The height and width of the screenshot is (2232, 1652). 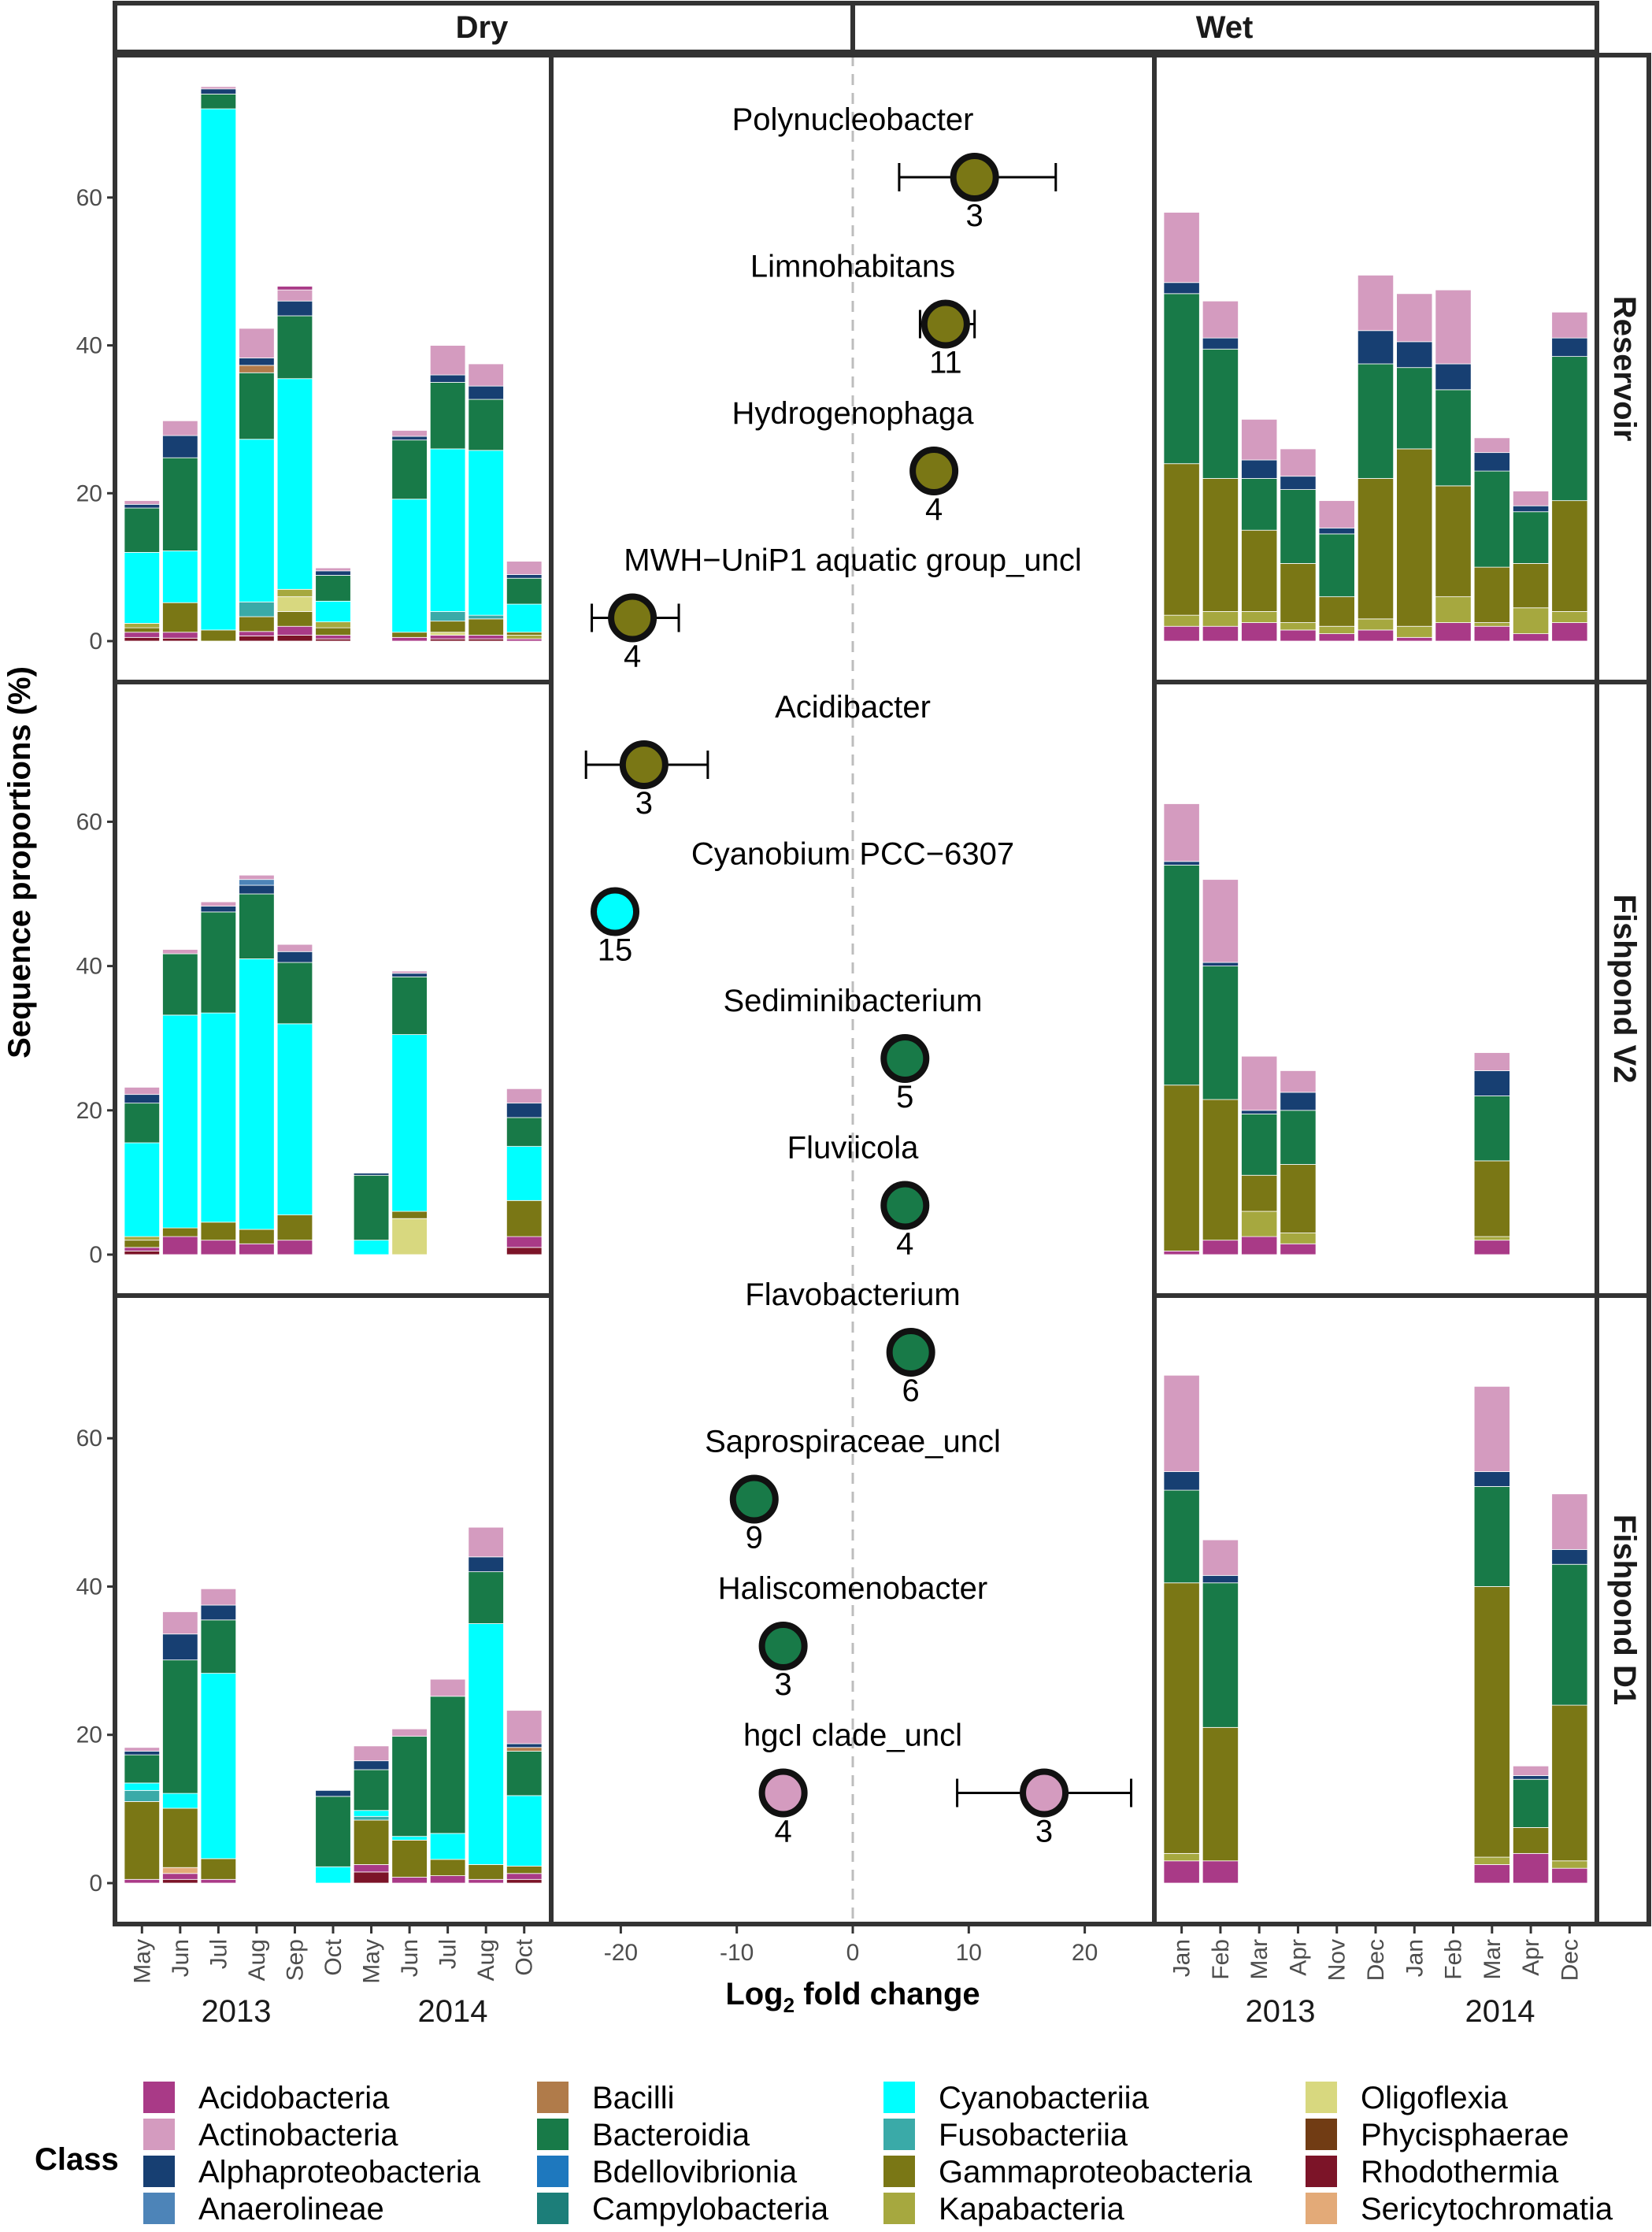 What do you see at coordinates (683, 2209) in the screenshot?
I see `legend-item: Campylobacteria` at bounding box center [683, 2209].